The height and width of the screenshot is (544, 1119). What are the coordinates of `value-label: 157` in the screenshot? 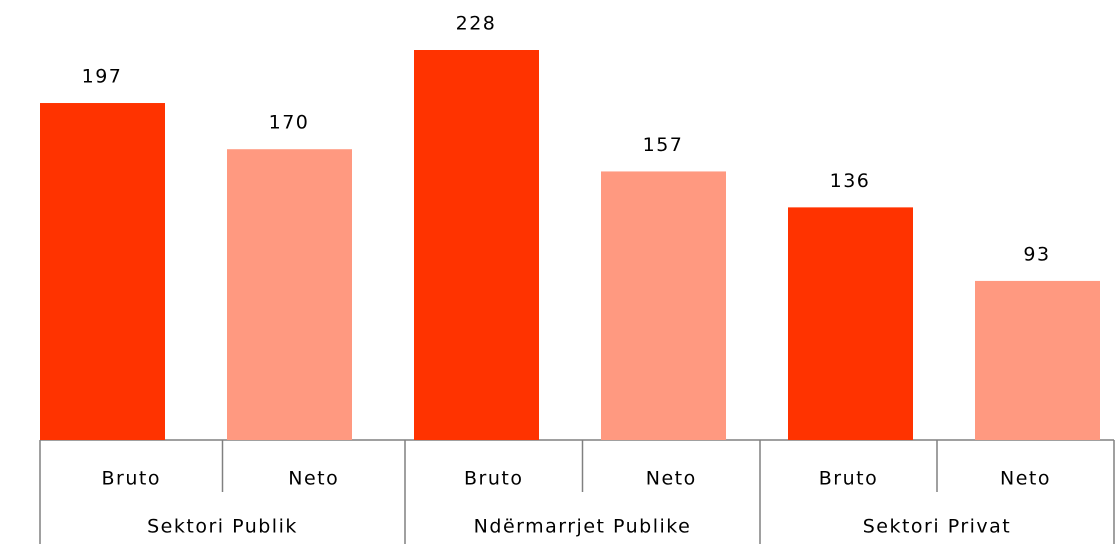 It's located at (663, 145).